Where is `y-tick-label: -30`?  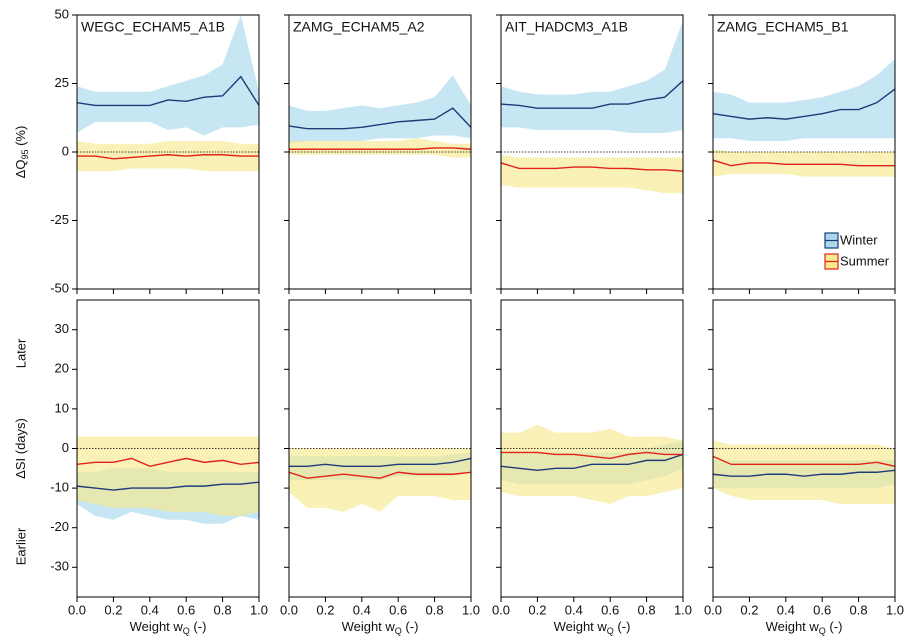
y-tick-label: -30 is located at coordinates (59, 566).